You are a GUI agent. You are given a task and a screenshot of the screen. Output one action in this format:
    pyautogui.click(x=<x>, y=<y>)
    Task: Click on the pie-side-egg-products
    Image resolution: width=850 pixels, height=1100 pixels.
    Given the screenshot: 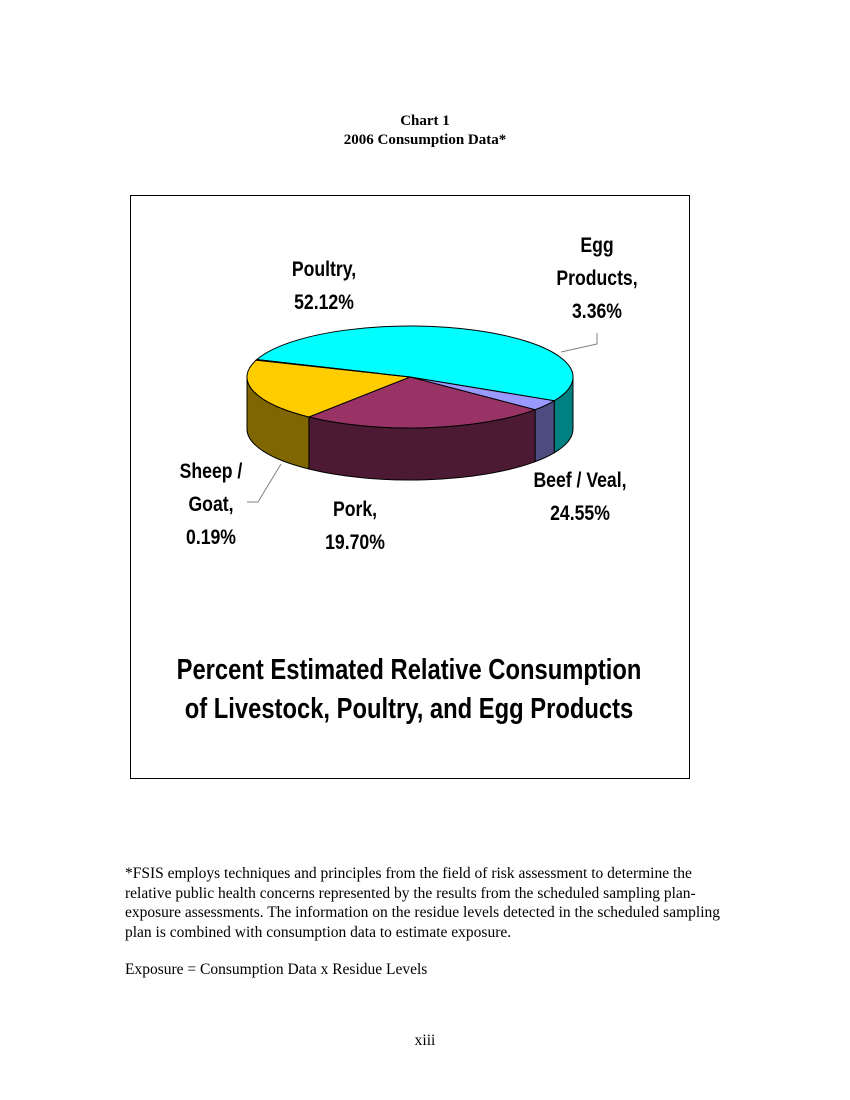 What is the action you would take?
    pyautogui.click(x=544, y=431)
    